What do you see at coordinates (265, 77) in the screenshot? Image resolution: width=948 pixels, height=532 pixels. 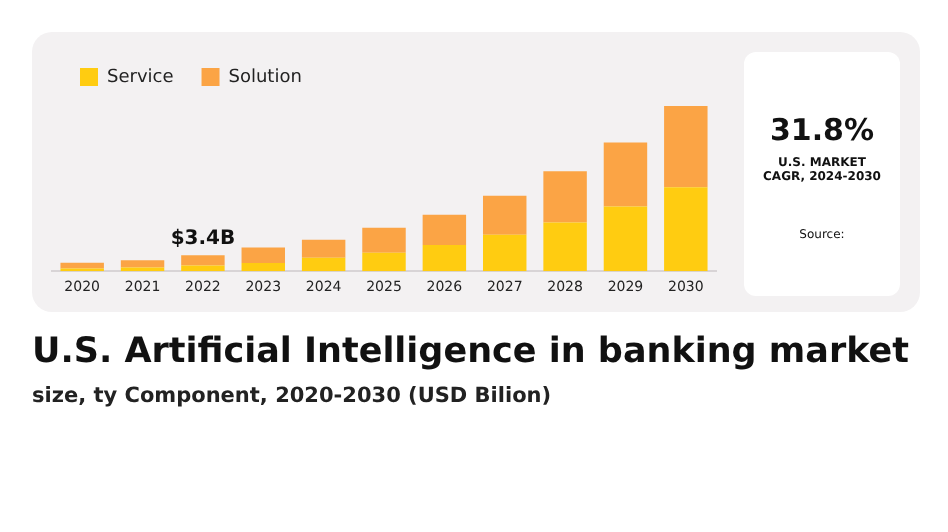 I see `legend-label: Solution` at bounding box center [265, 77].